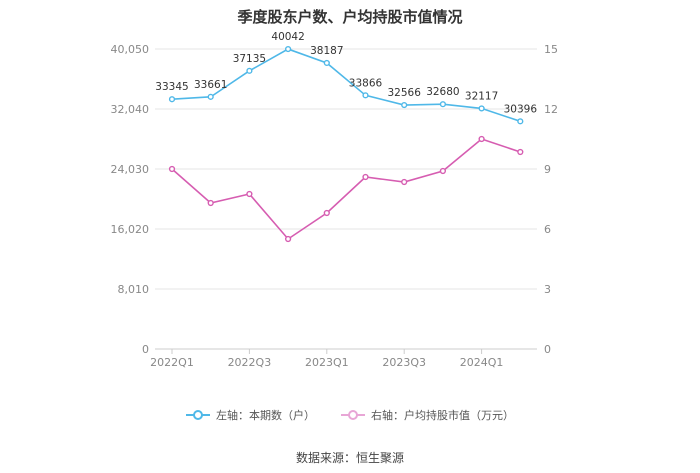 Image resolution: width=700 pixels, height=473 pixels. Describe the element at coordinates (346, 189) in the screenshot. I see `series-line-avg-holding-value` at that location.